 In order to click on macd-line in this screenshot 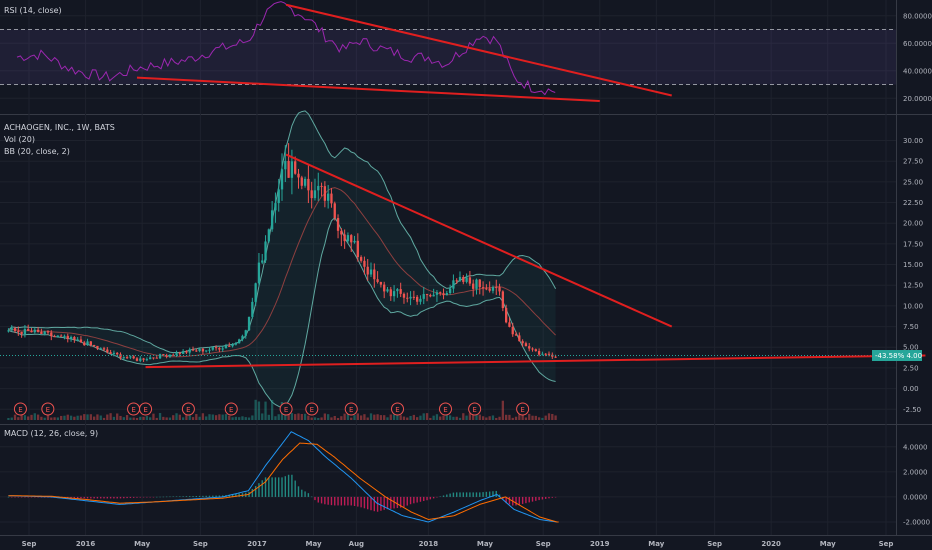, I will do `click(283, 477)`.